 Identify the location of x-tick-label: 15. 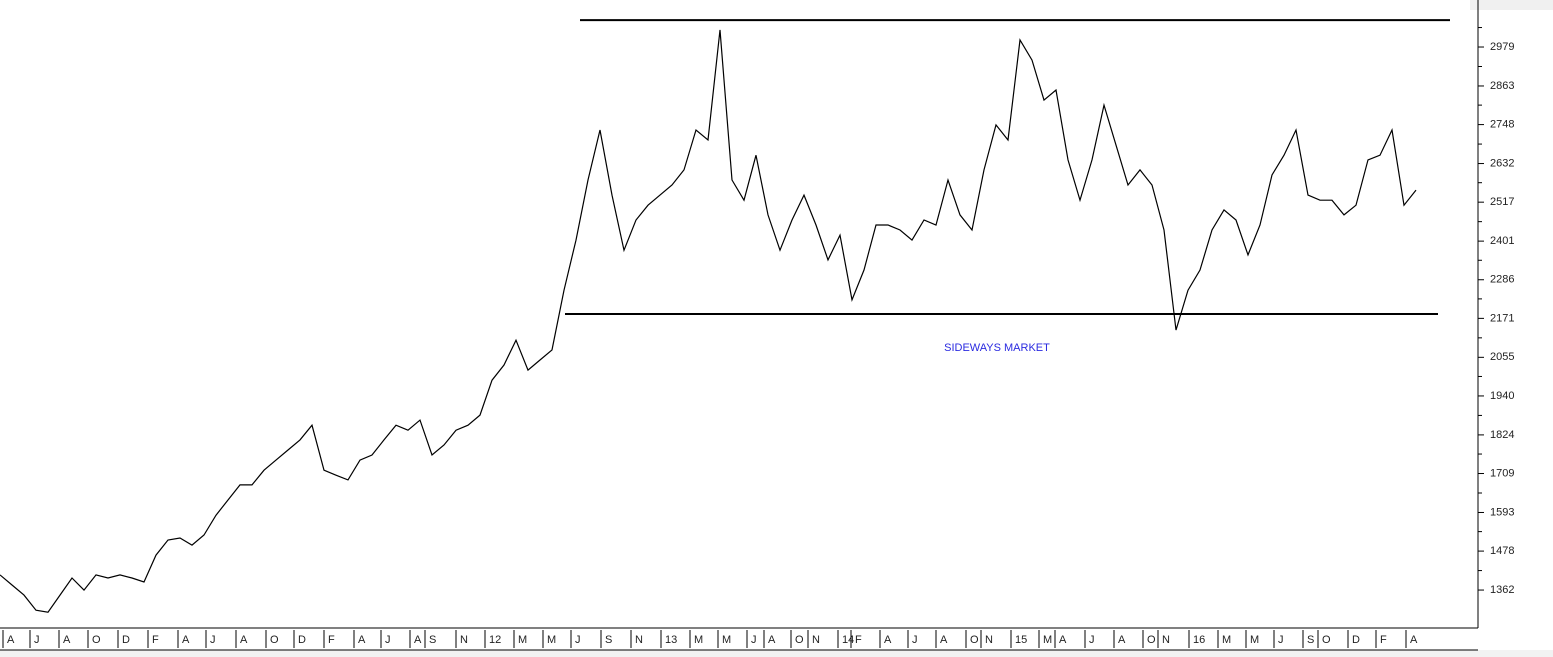
(1021, 640).